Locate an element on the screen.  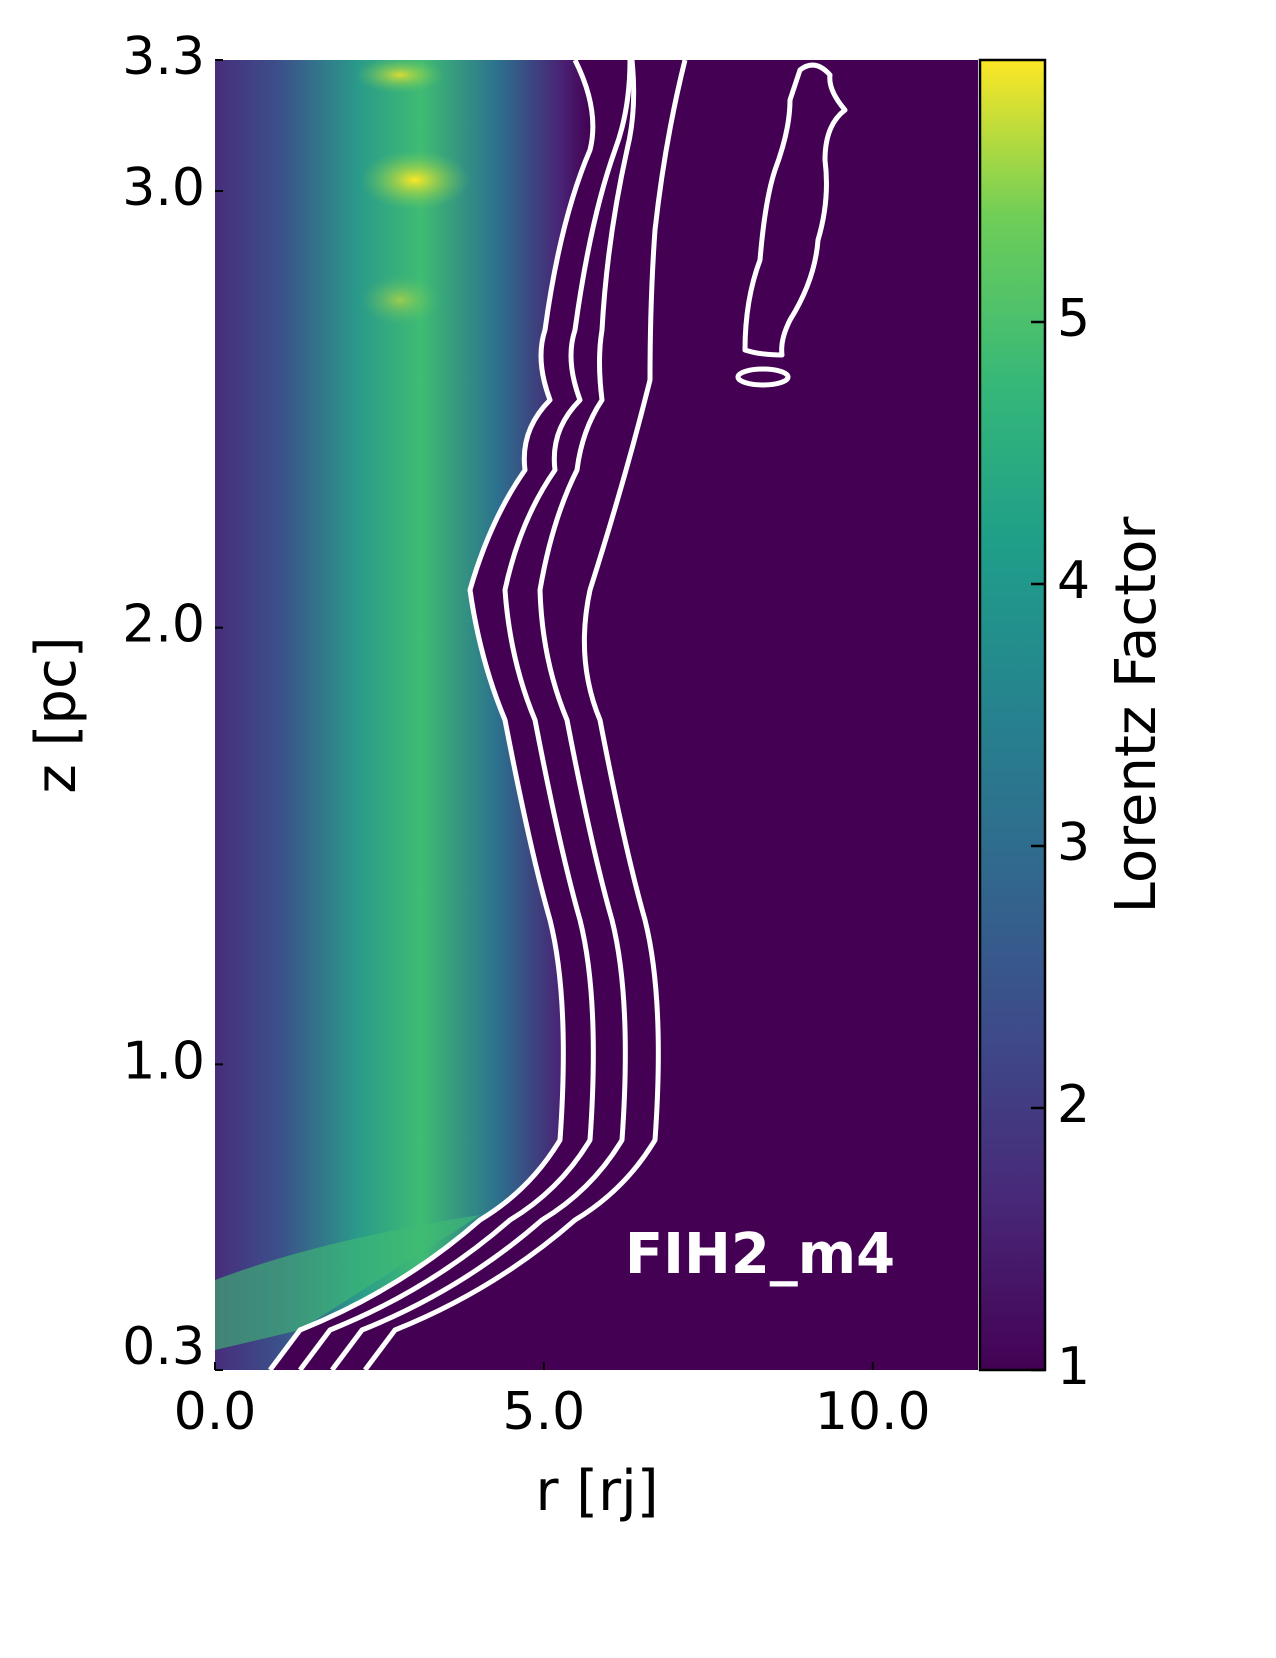
y-tick-label: 3.3 is located at coordinates (163, 57).